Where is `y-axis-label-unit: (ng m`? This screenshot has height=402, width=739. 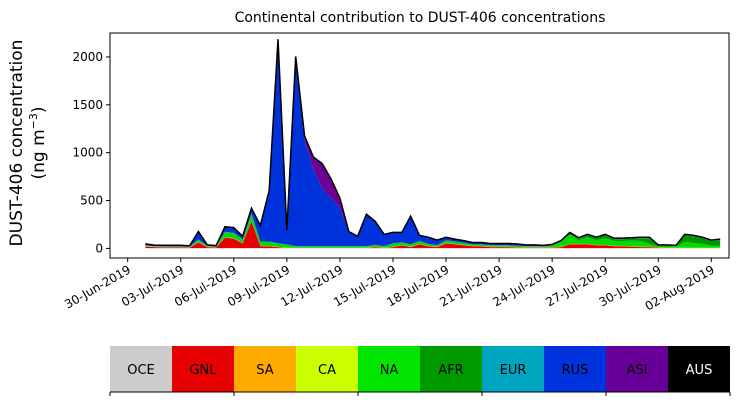 y-axis-label-unit: (ng m is located at coordinates (39, 154).